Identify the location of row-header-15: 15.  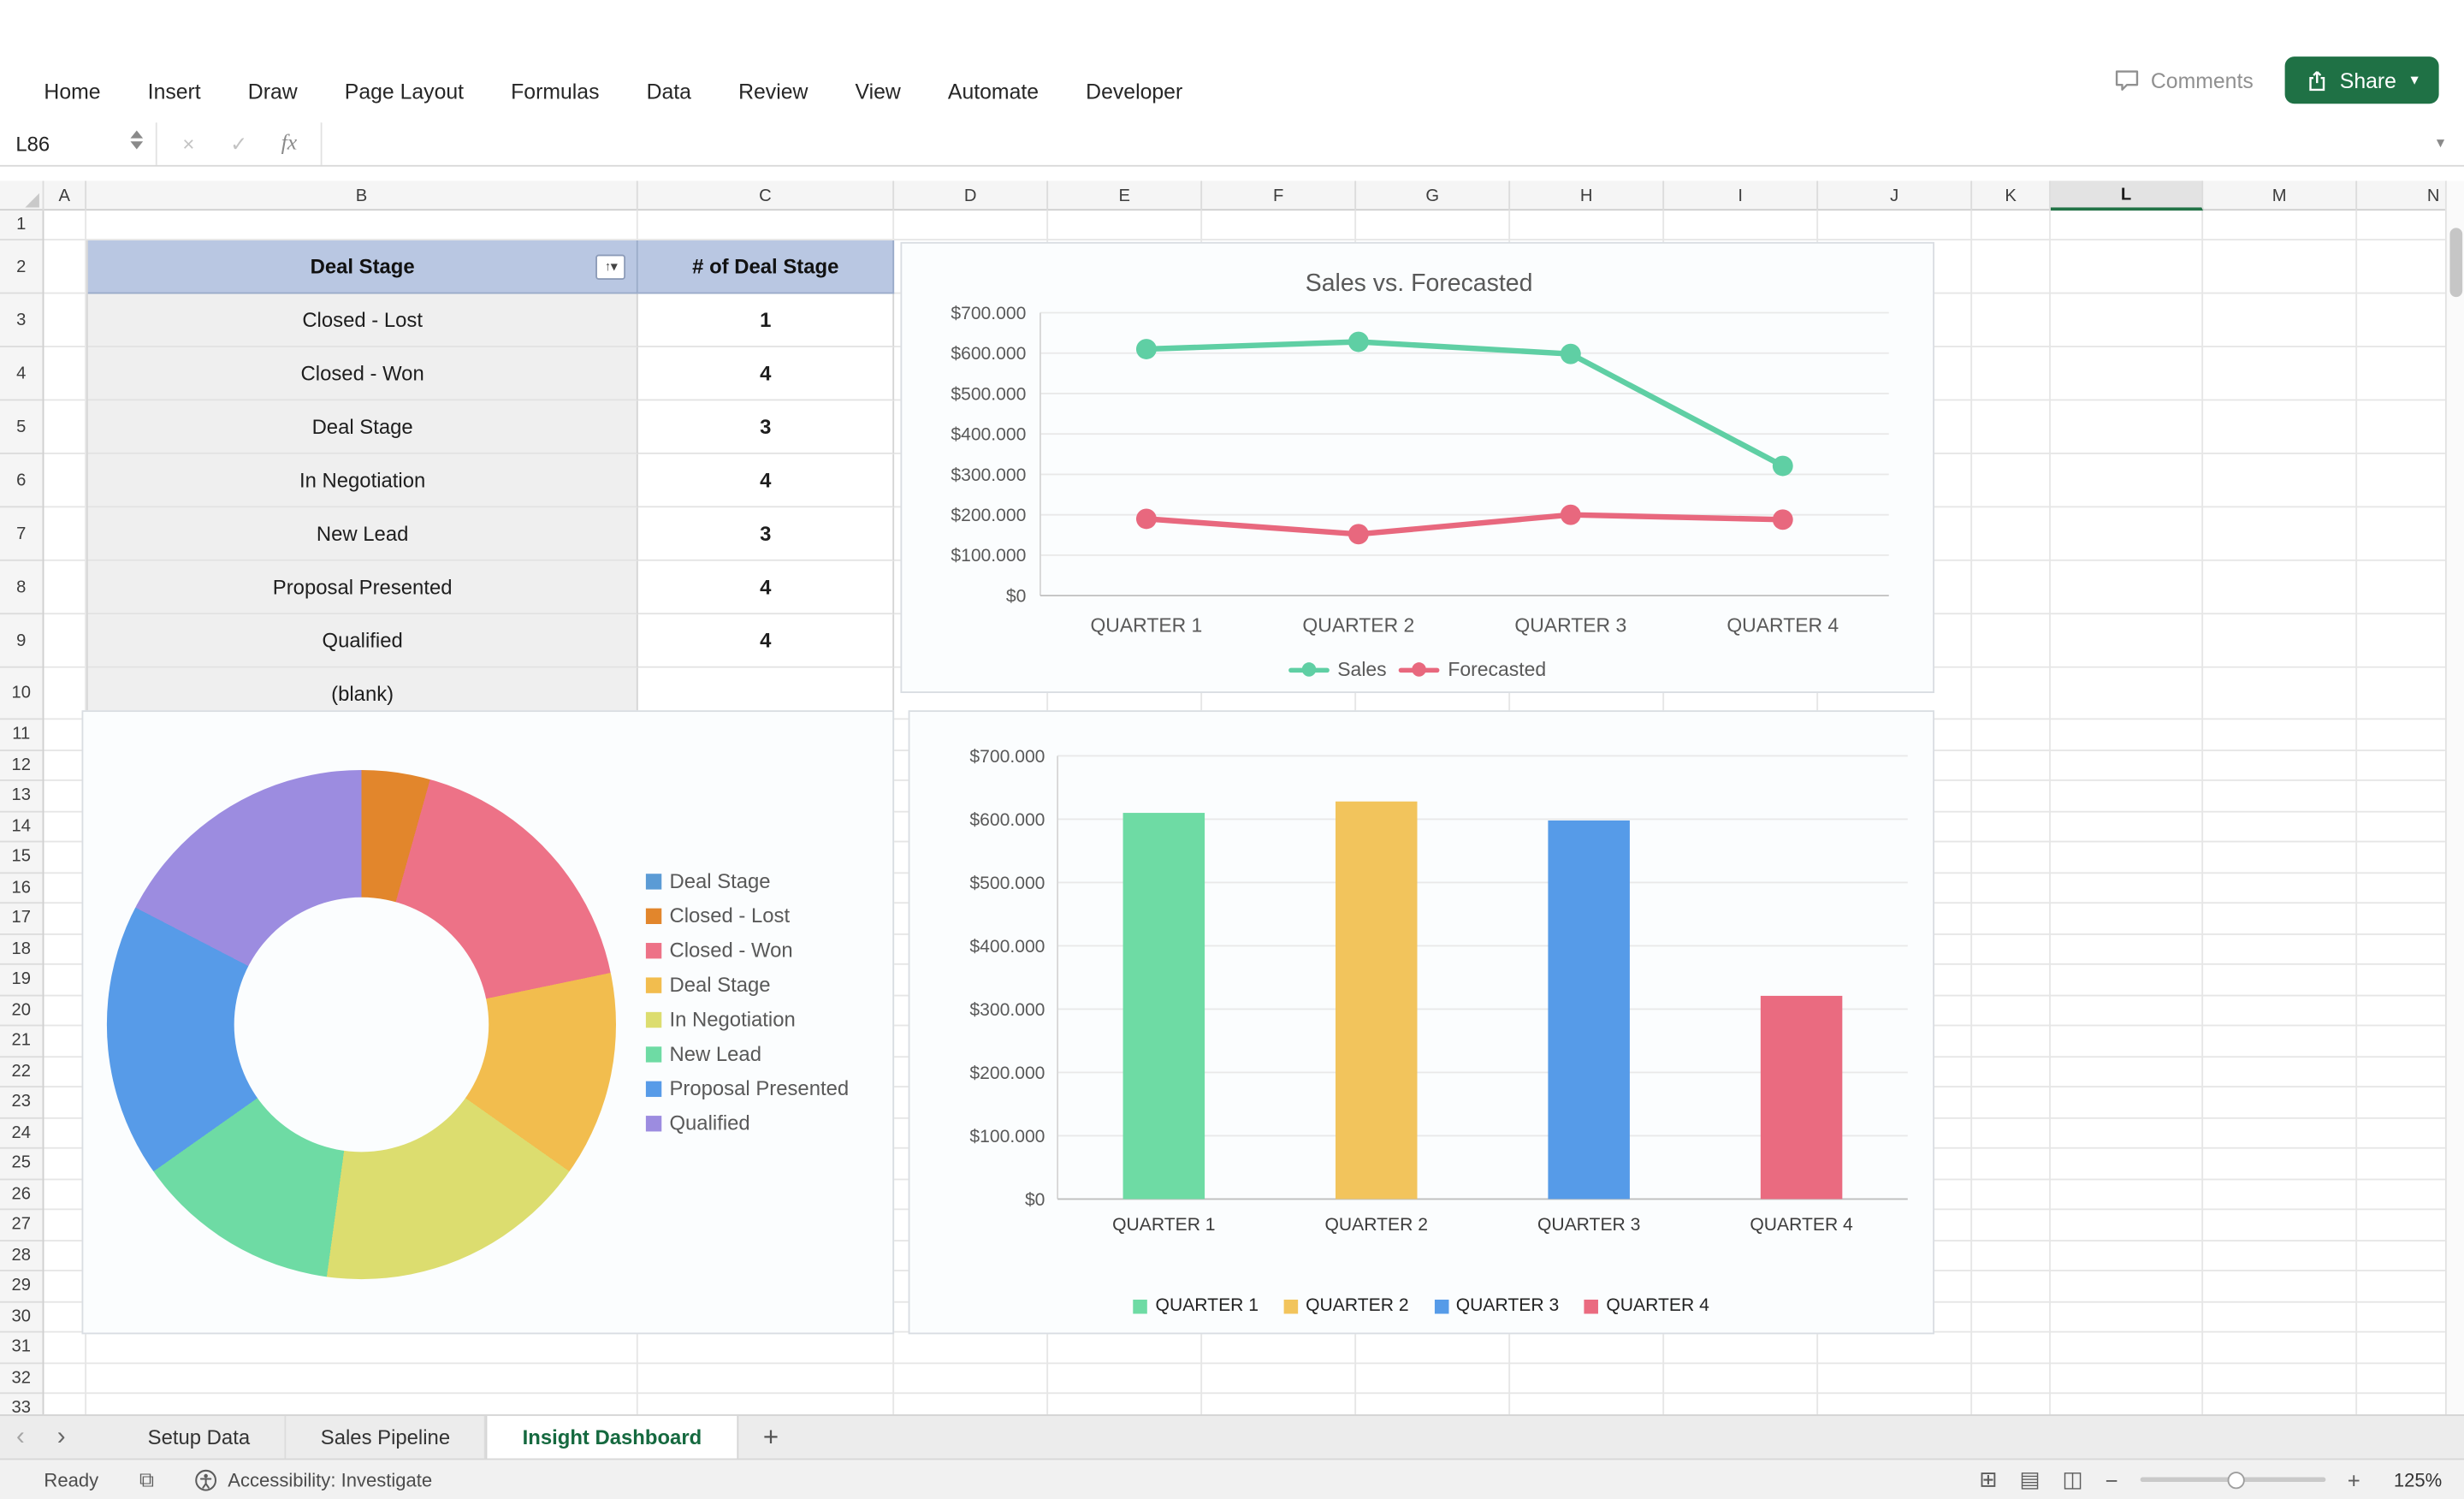
(21, 858).